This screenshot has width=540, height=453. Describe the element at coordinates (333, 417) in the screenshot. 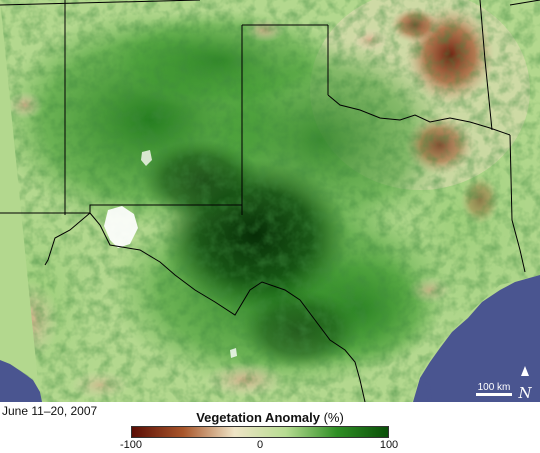

I see `legend-unit: (%)` at that location.